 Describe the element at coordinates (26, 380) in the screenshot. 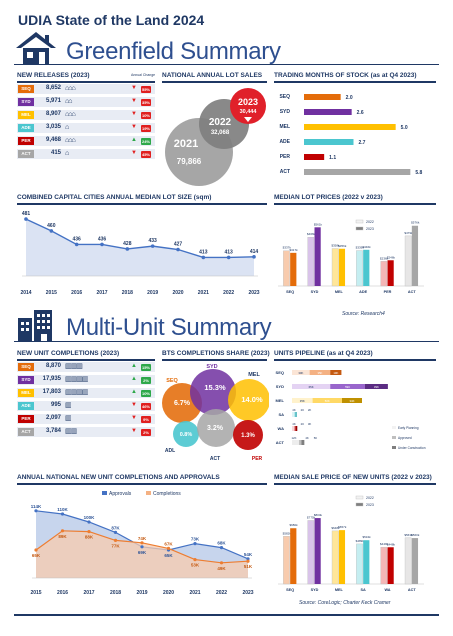

I see `region-label: SYD` at that location.